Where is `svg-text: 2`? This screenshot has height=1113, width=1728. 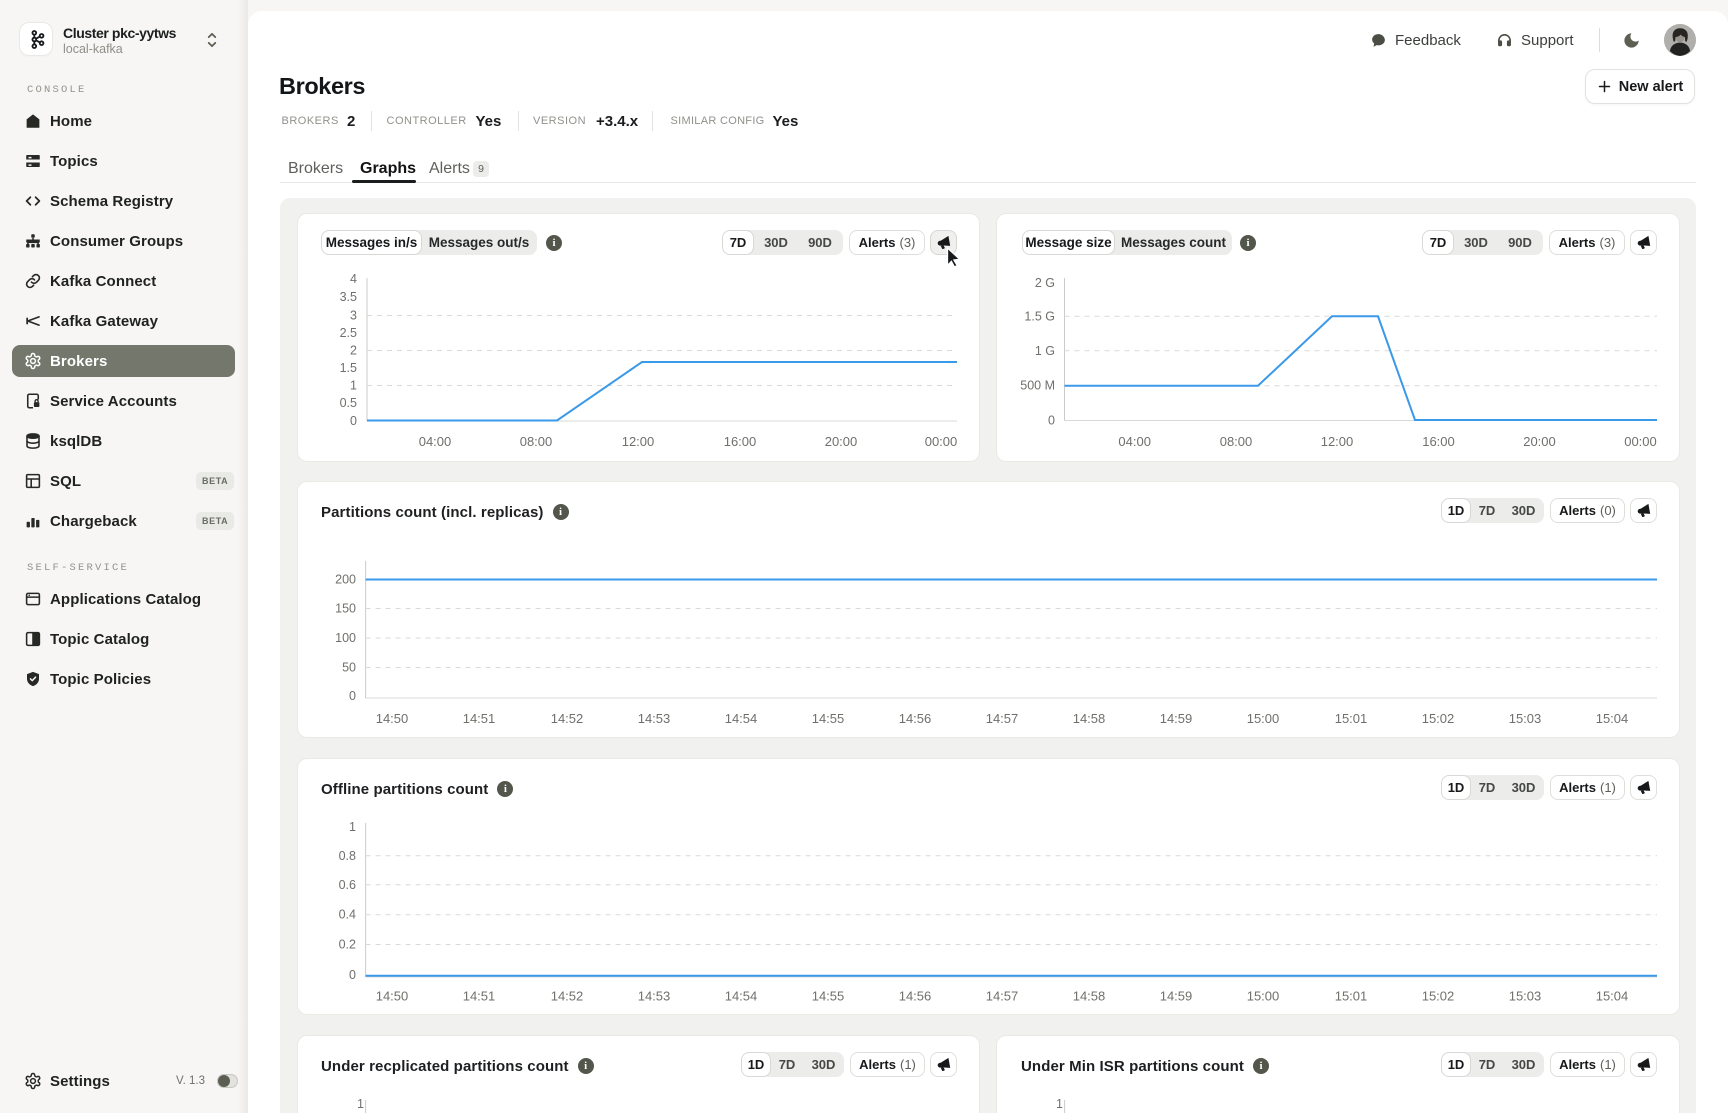 svg-text: 2 is located at coordinates (353, 351).